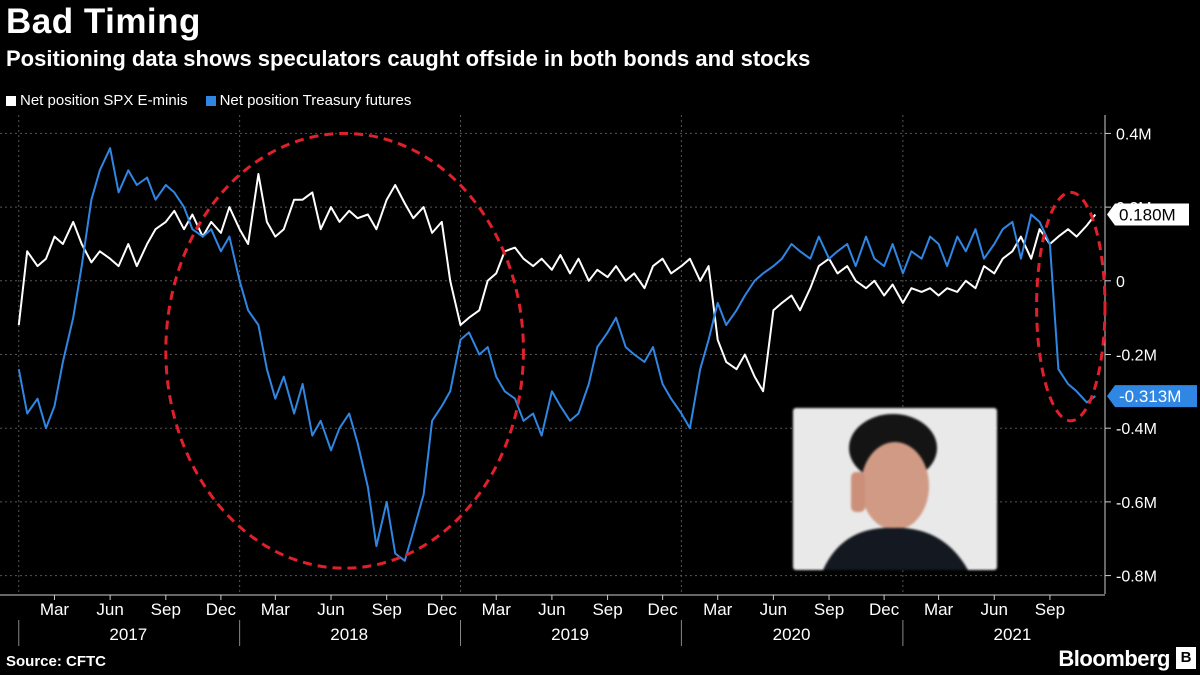 The width and height of the screenshot is (1200, 675). Describe the element at coordinates (1136, 577) in the screenshot. I see `y-tick-label: -0.8M` at that location.